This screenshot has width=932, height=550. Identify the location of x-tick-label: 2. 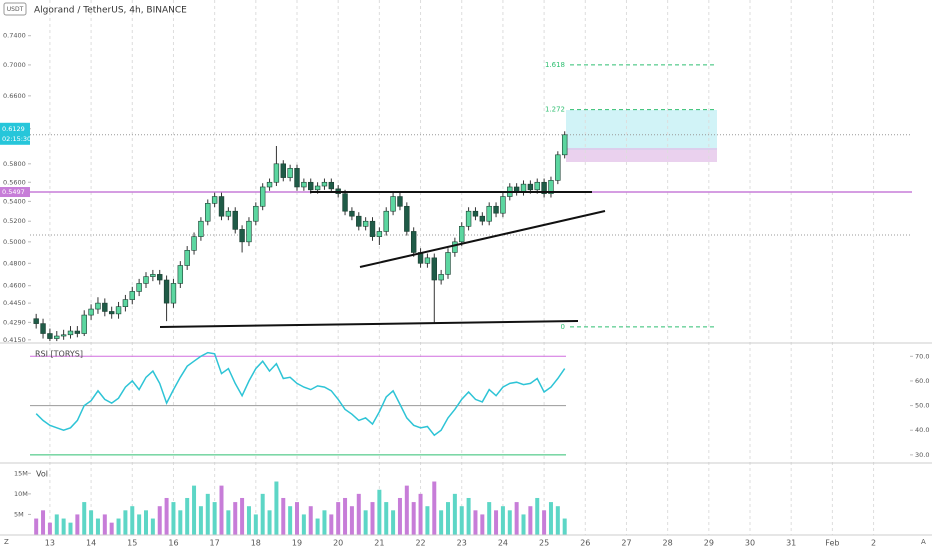
(873, 543).